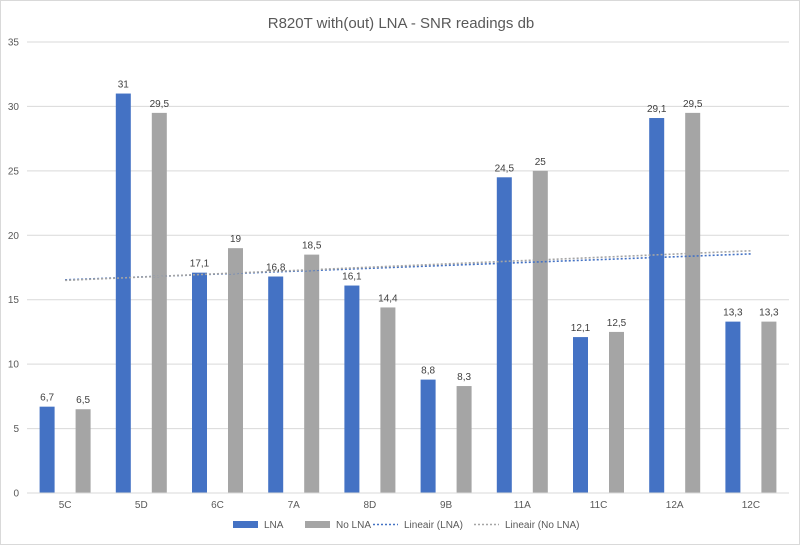 The image size is (800, 546). I want to click on data-label: 25, so click(541, 162).